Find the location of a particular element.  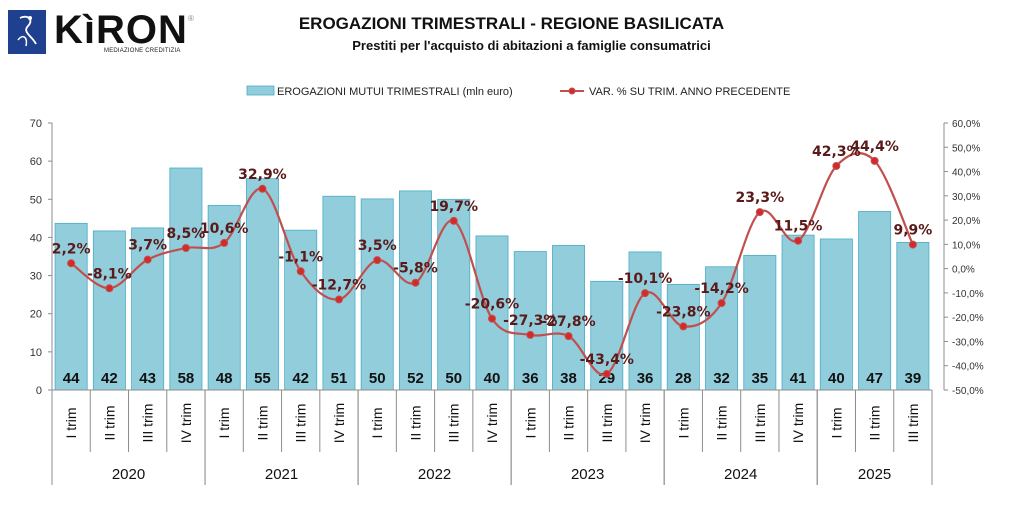

line-value-label: 10,6% is located at coordinates (224, 229).